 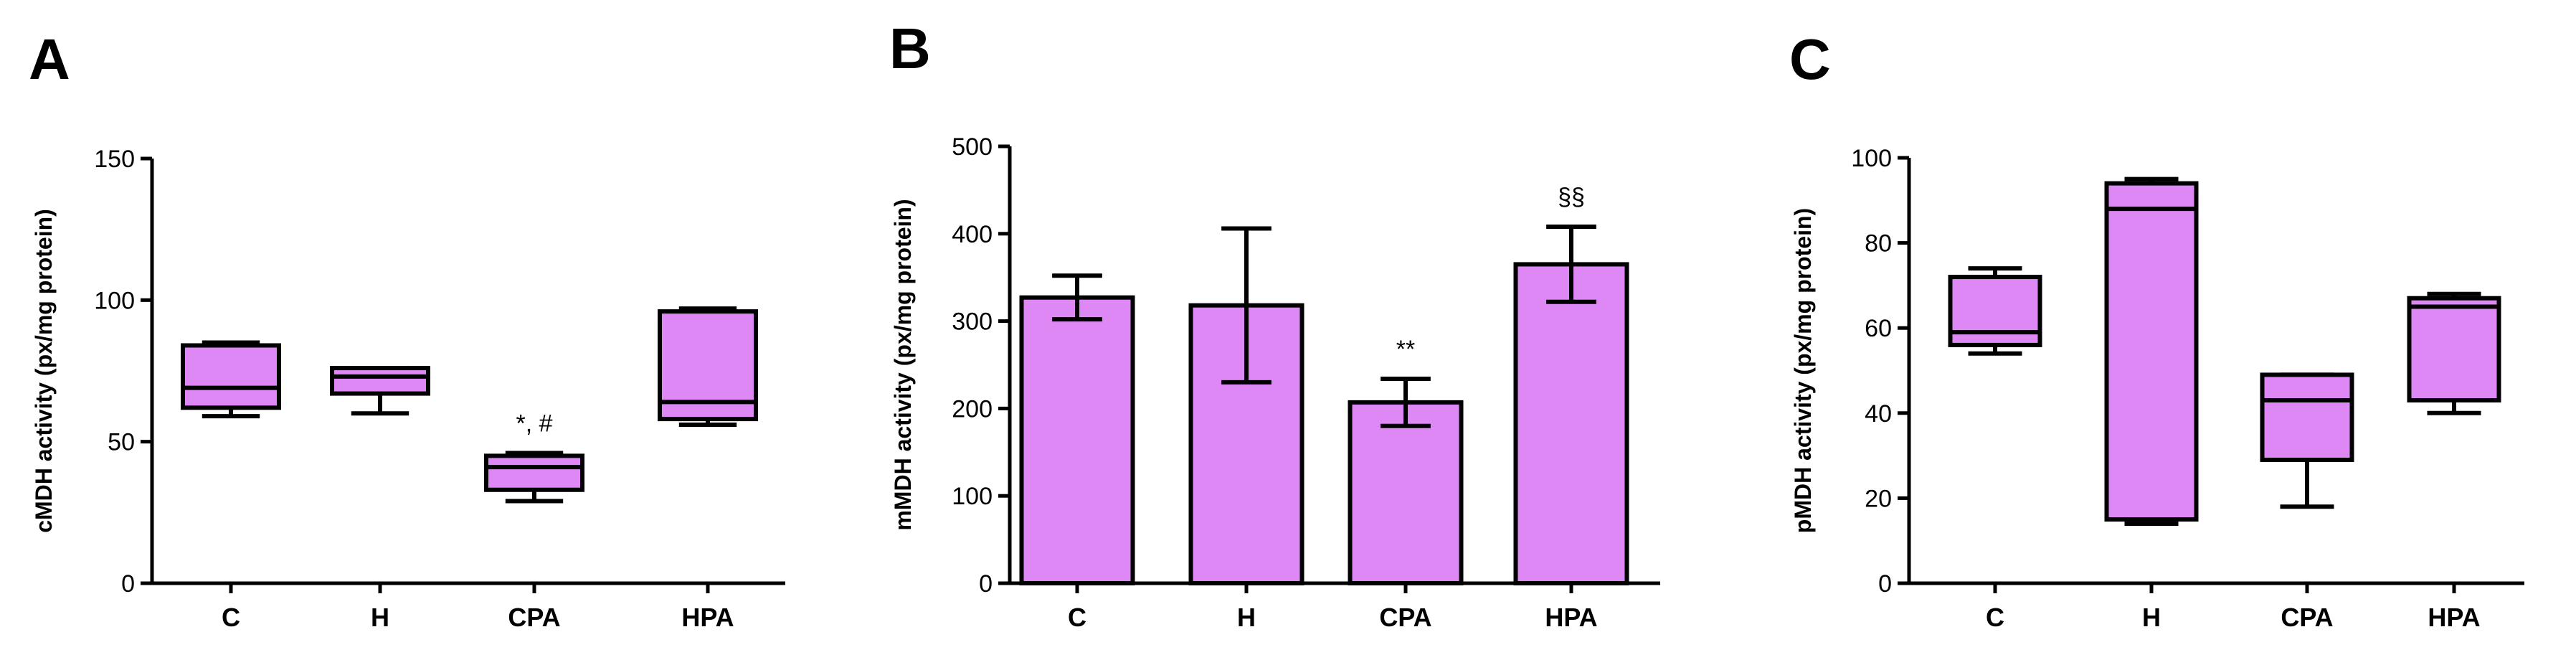 What do you see at coordinates (910, 48) in the screenshot?
I see `panel-letter: B` at bounding box center [910, 48].